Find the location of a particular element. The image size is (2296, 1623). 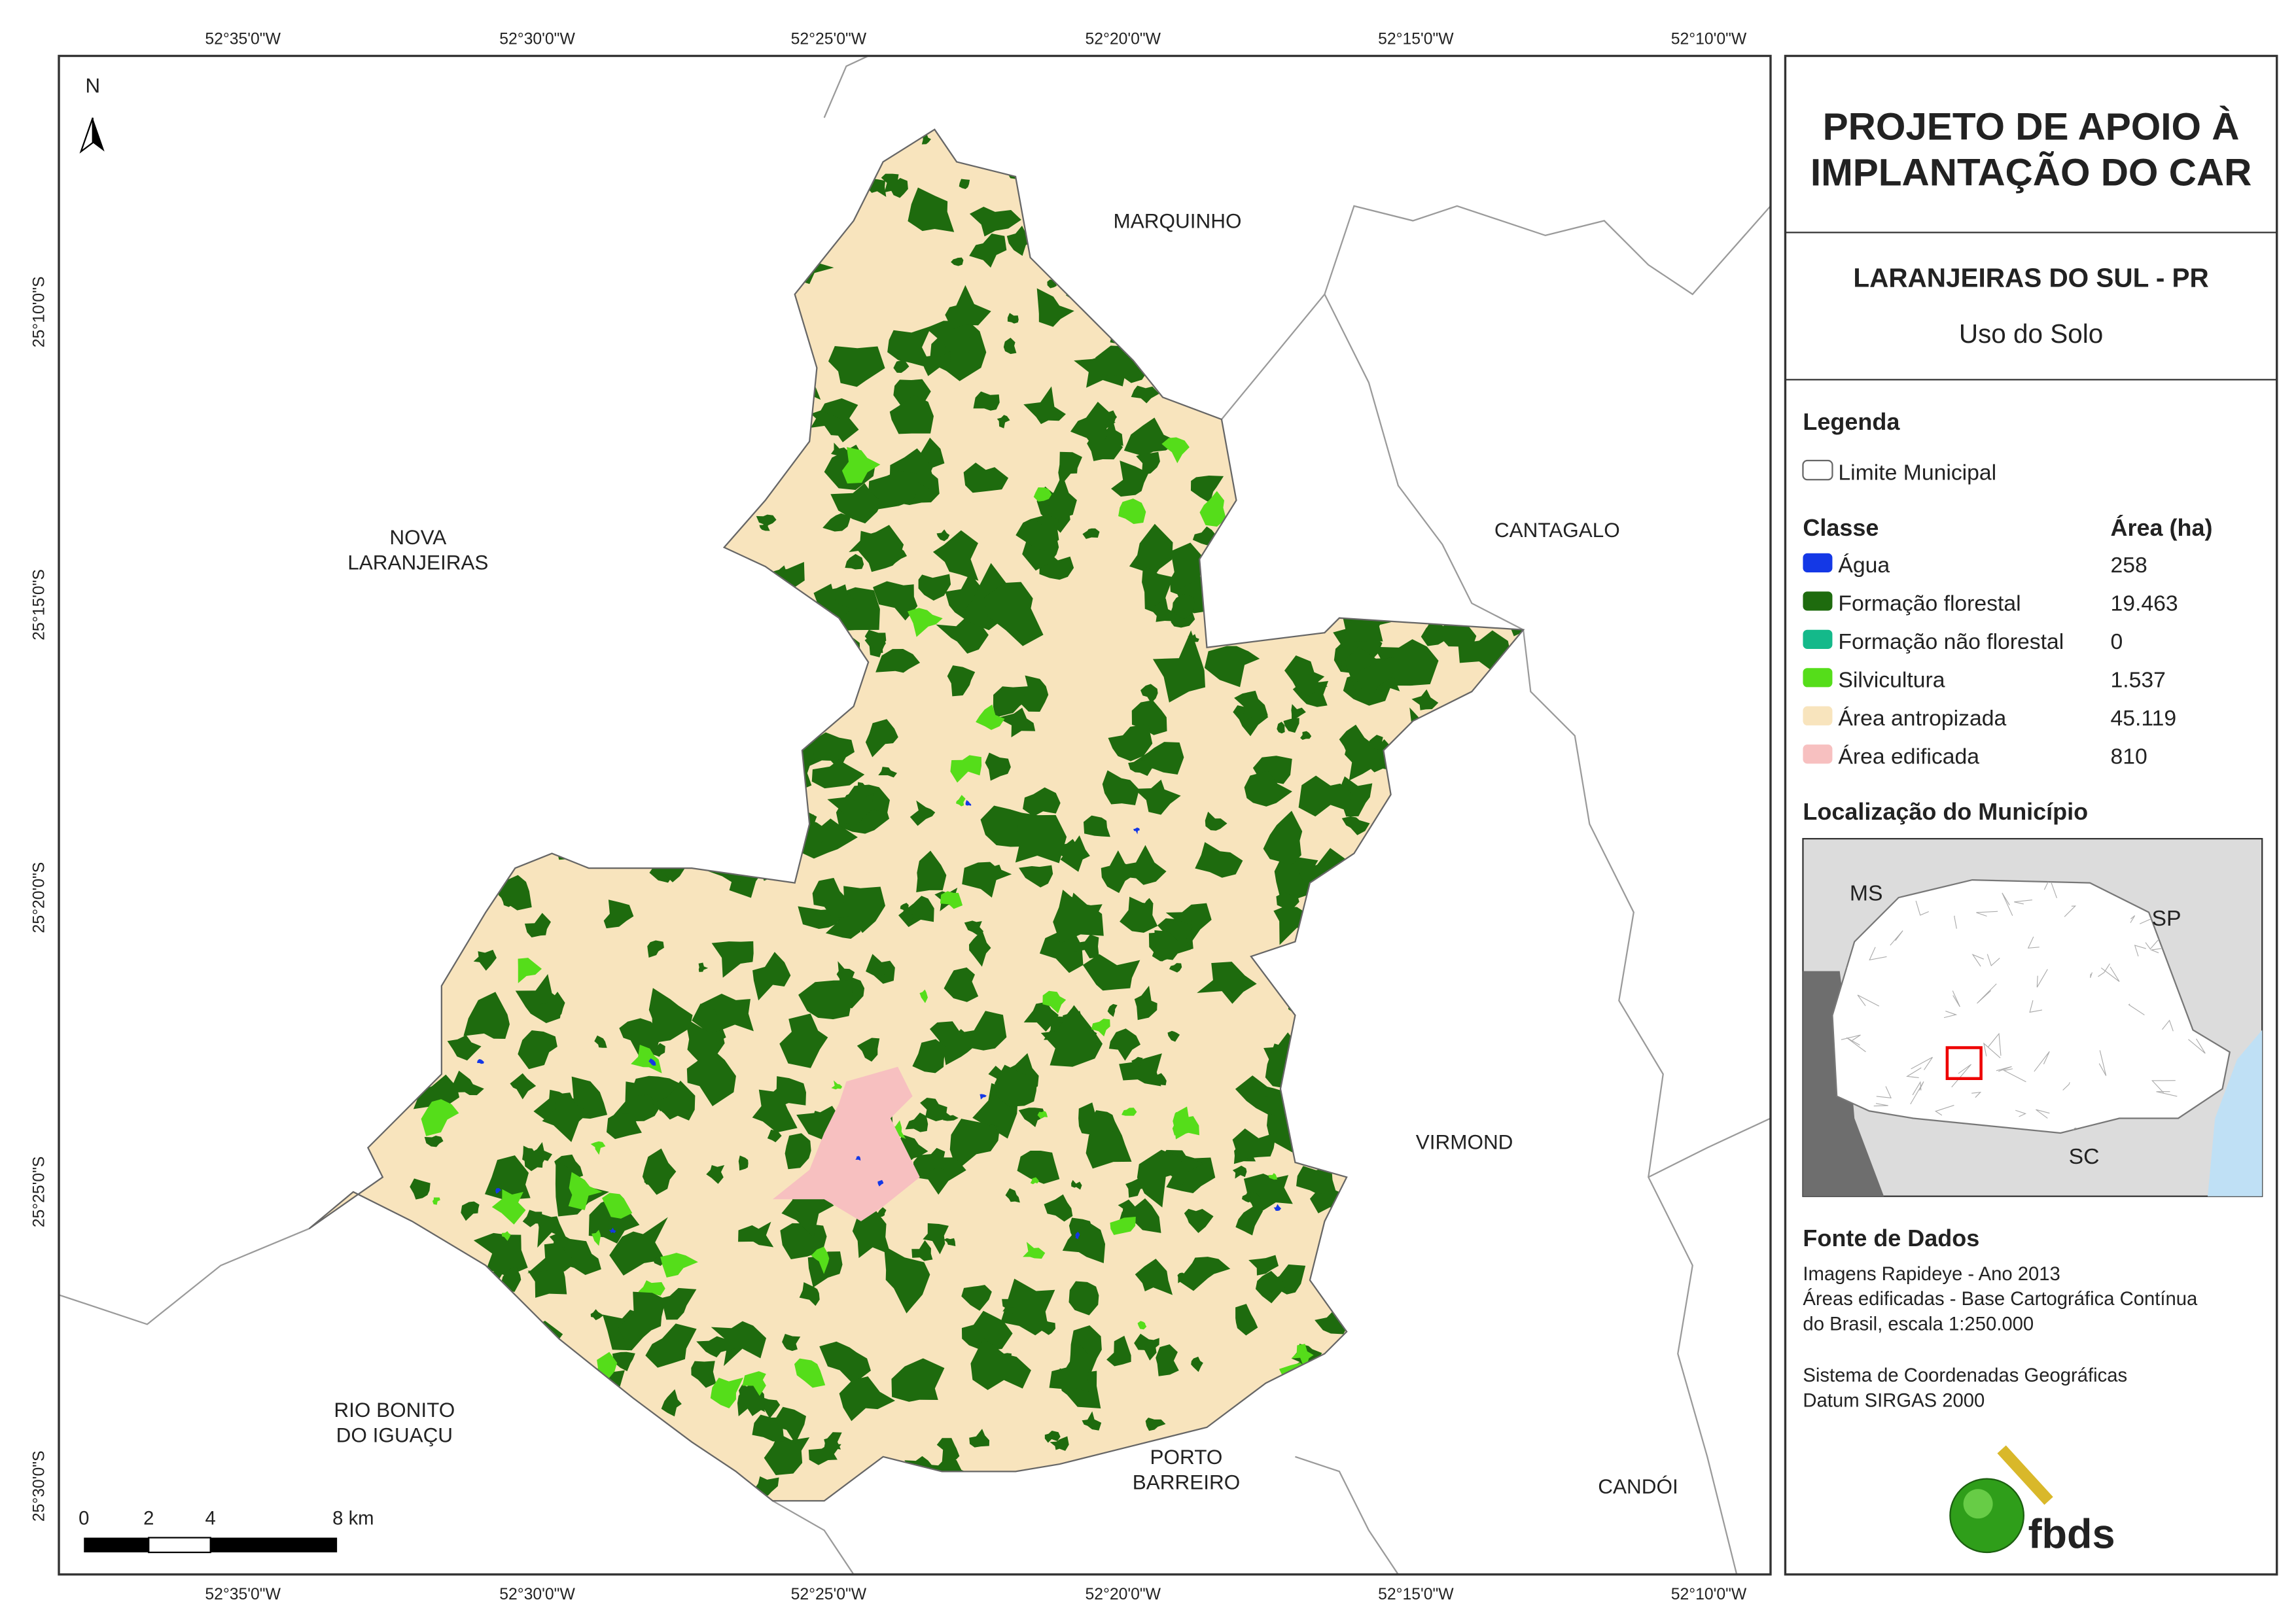

boundary is located at coordinates (1496, 312).